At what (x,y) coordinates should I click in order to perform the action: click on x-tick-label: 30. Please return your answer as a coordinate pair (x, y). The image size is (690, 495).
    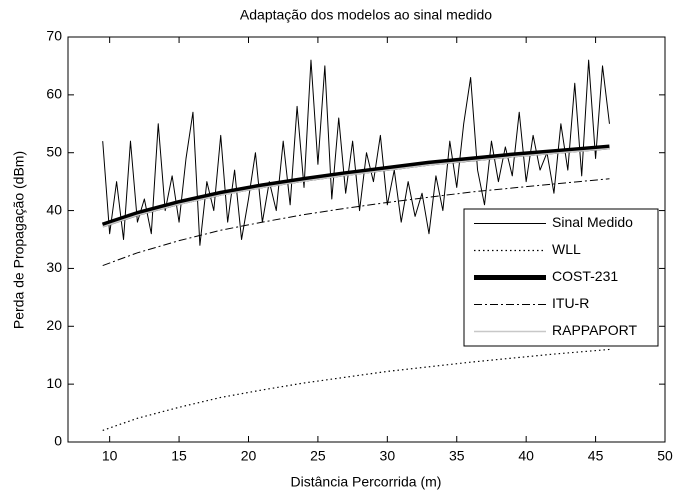
    Looking at the image, I should click on (388, 456).